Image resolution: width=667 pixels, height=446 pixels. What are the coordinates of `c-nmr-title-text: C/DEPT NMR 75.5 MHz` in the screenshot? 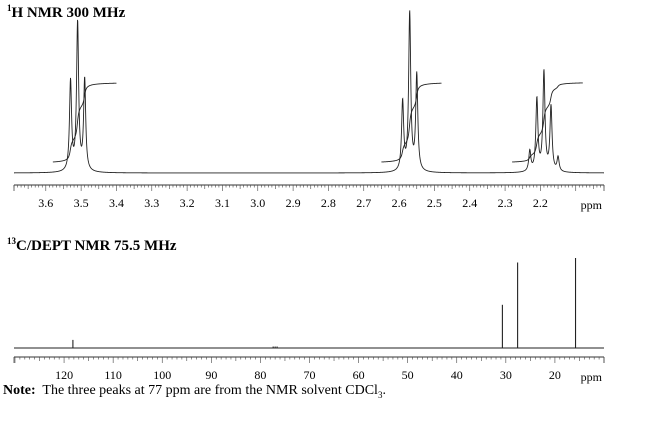 It's located at (96, 246).